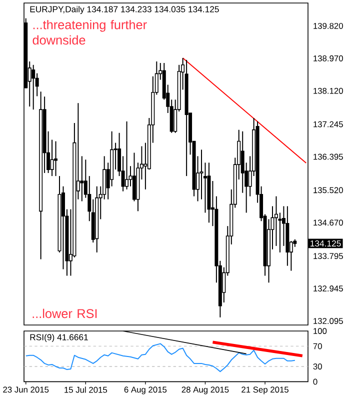  What do you see at coordinates (145, 390) in the screenshot?
I see `x-tick-label: 6 Aug 2015` at bounding box center [145, 390].